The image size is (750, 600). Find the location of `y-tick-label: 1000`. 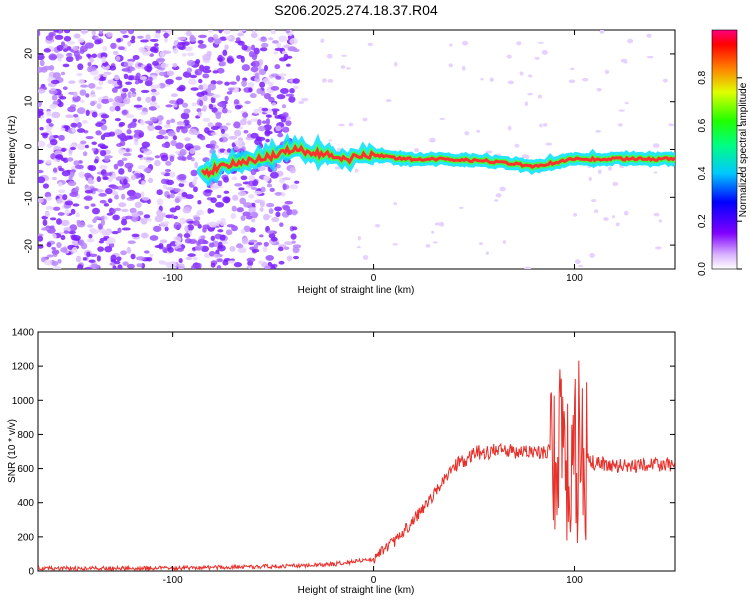

y-tick-label: 1000 is located at coordinates (23, 401).